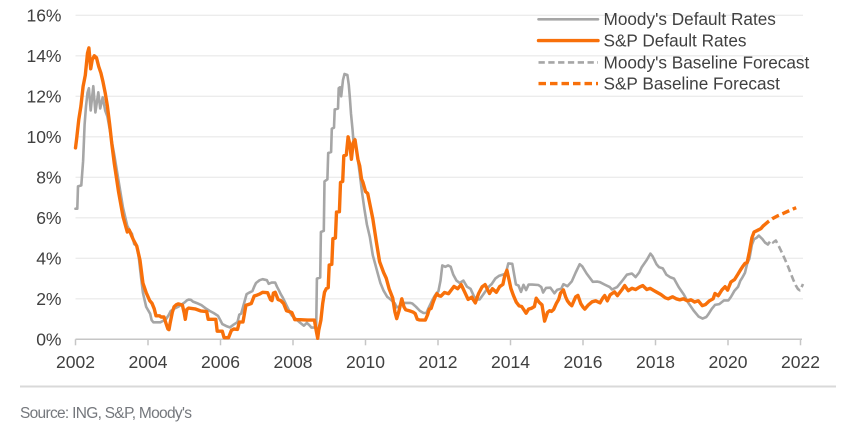 The image size is (850, 431). I want to click on svg-text: 2%, so click(48, 299).